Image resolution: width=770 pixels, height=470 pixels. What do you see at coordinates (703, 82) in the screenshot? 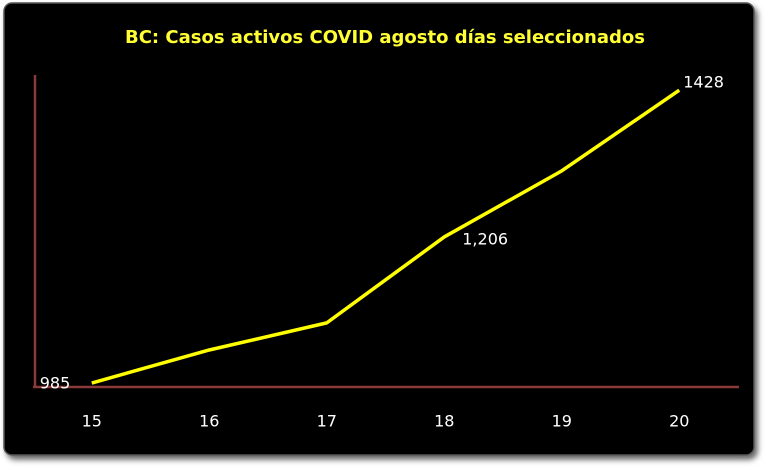
I see `data-label: 1428` at bounding box center [703, 82].